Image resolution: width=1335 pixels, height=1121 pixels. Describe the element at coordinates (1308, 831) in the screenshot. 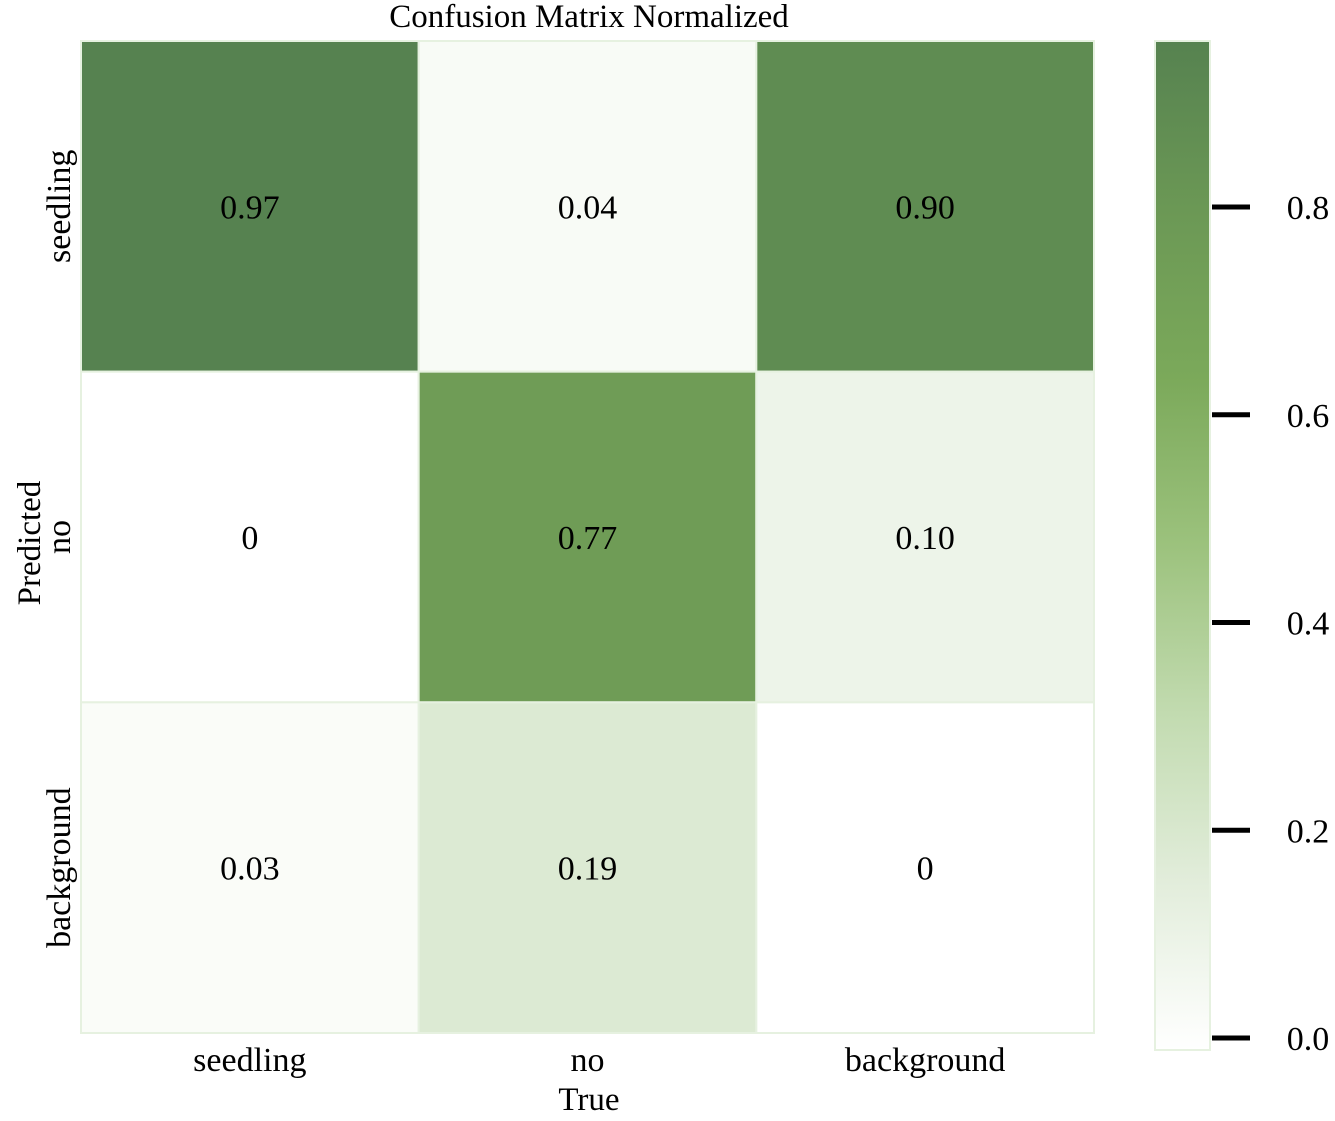

I see `colorbar-tick-label-1: 0.2` at that location.